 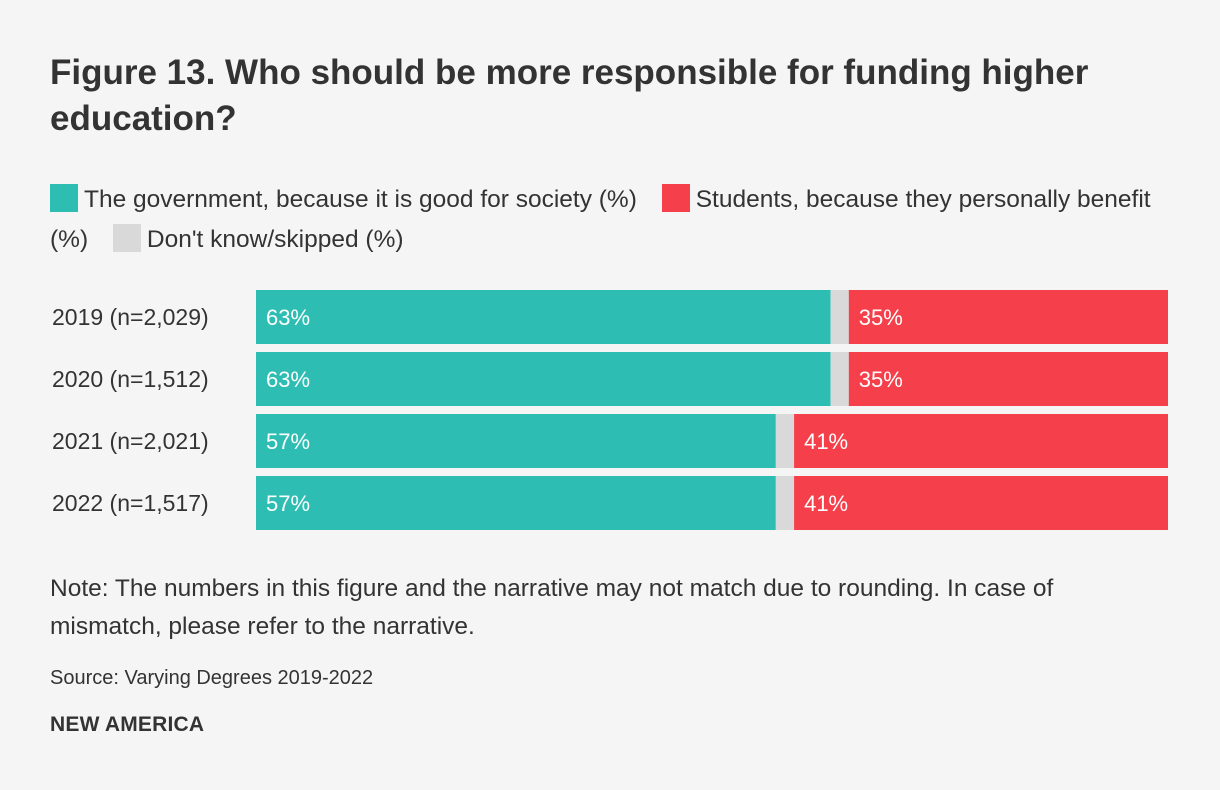 I want to click on legend-label-dont-know: Don't know/skipped (%), so click(x=275, y=239).